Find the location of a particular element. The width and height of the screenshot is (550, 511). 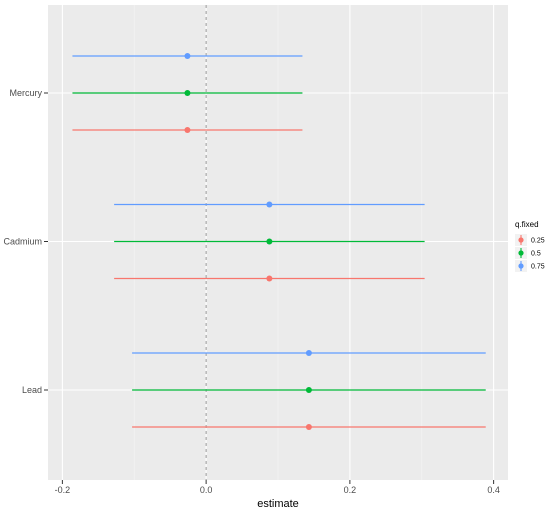

legend-label: 0.75 is located at coordinates (538, 267).